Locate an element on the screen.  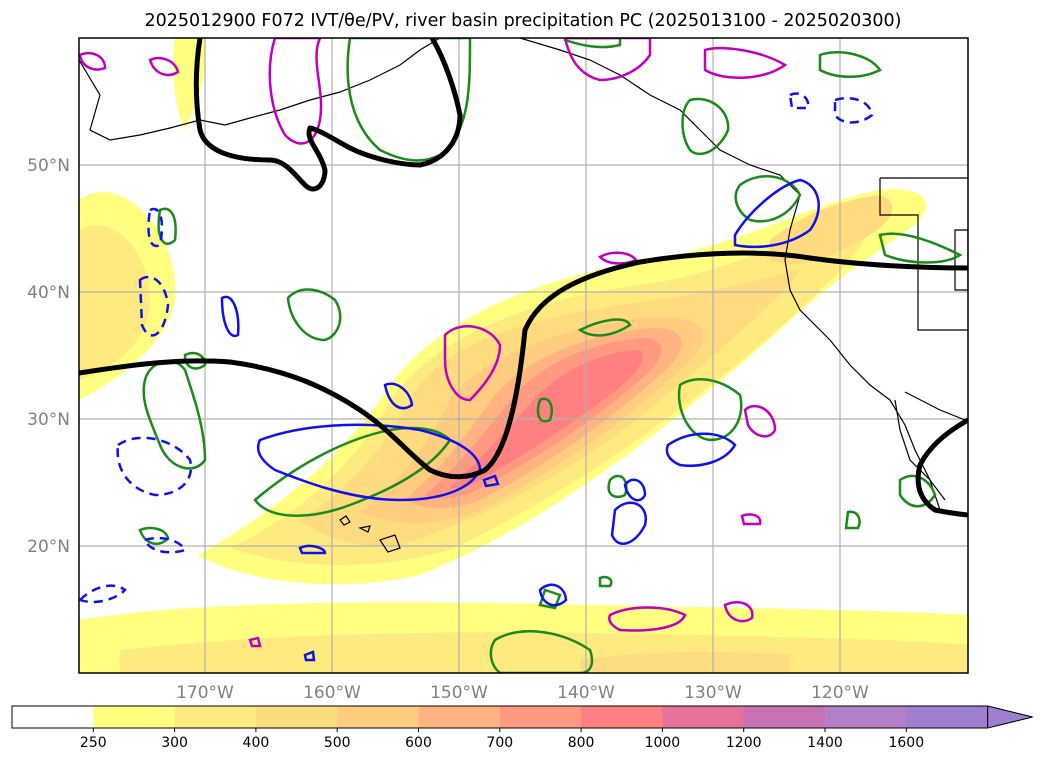
lat-label-40: 40°N is located at coordinates (48, 293).